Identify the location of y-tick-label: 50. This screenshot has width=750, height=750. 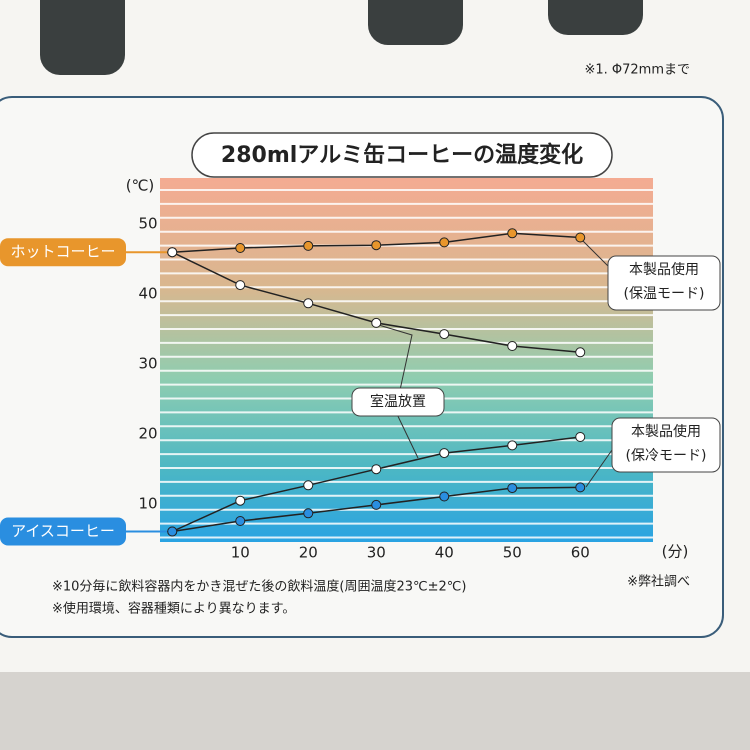
(147, 224).